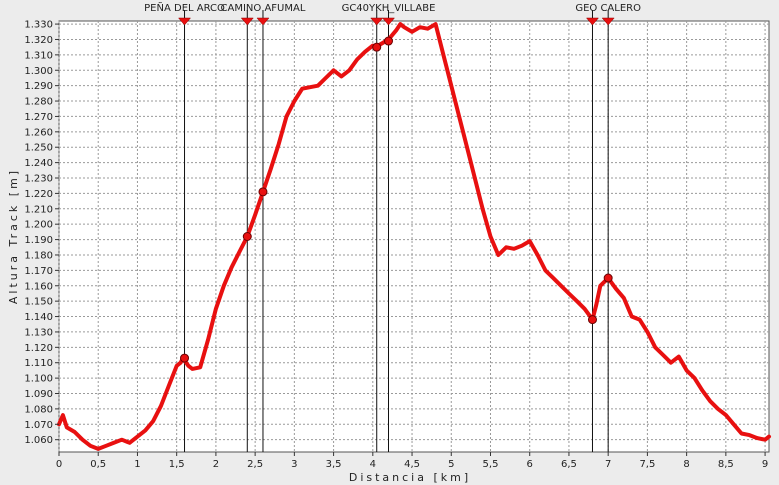 This screenshot has width=779, height=485. What do you see at coordinates (38, 40) in the screenshot?
I see `y-tick-label: 1.320` at bounding box center [38, 40].